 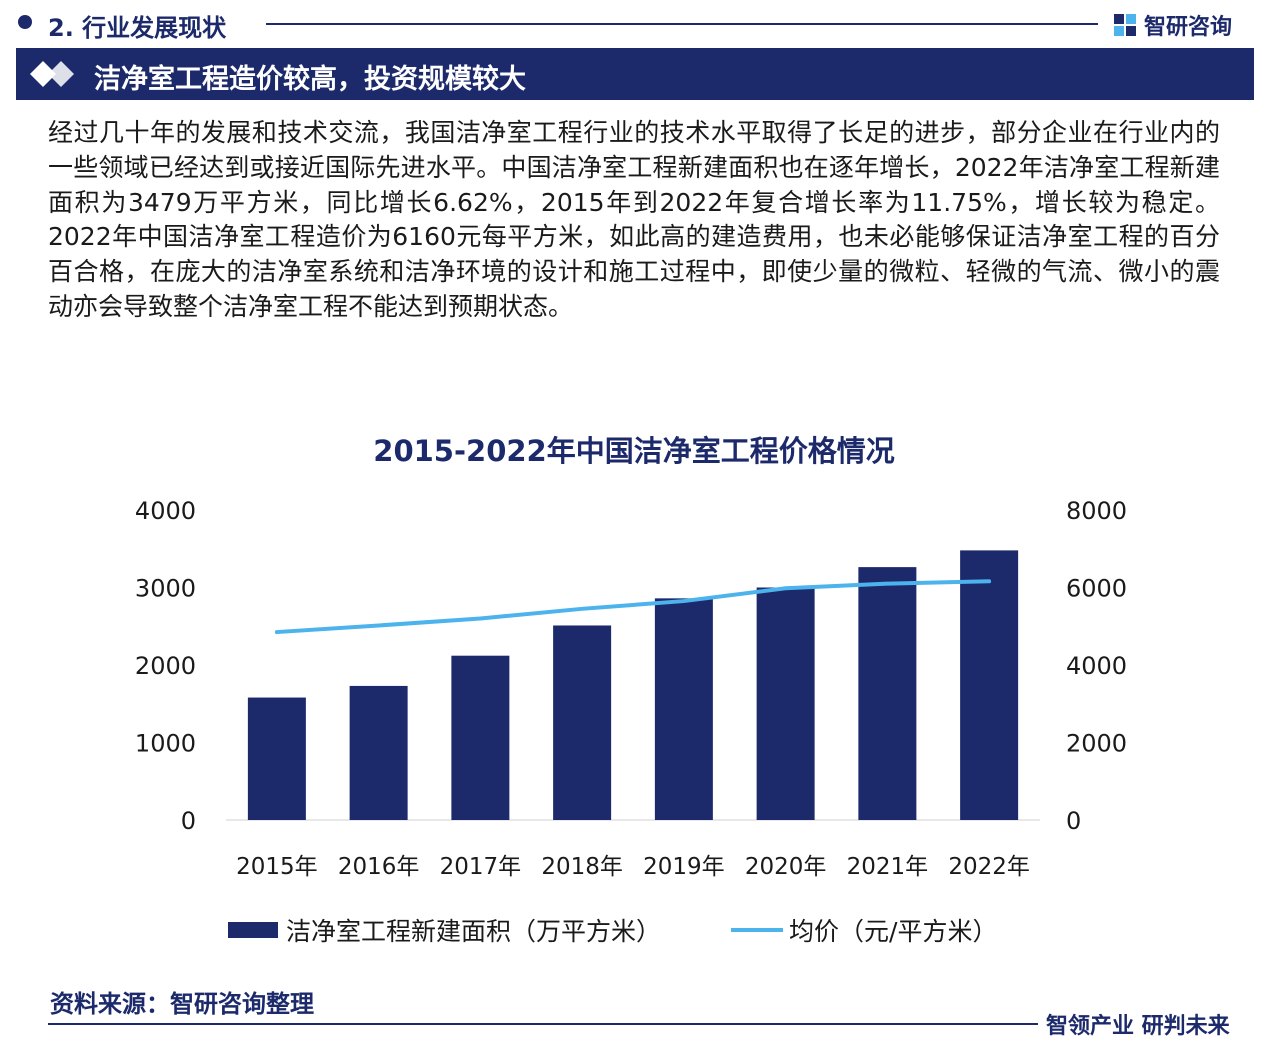 What do you see at coordinates (165, 589) in the screenshot?
I see `y-left-tick-label: 3000` at bounding box center [165, 589].